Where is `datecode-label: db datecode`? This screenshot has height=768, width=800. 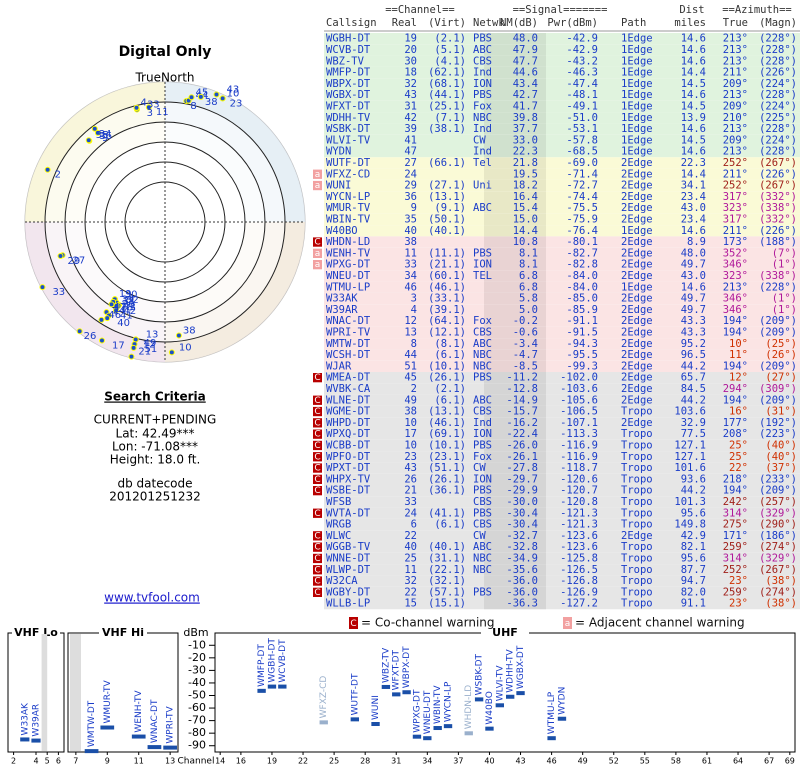 datecode-label: db datecode is located at coordinates (154, 484).